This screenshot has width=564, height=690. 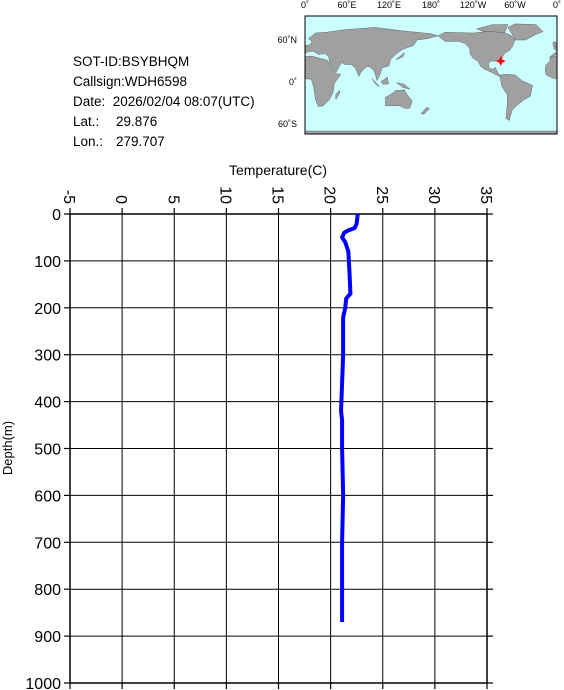 I want to click on lat-value: 29.876, so click(x=136, y=121).